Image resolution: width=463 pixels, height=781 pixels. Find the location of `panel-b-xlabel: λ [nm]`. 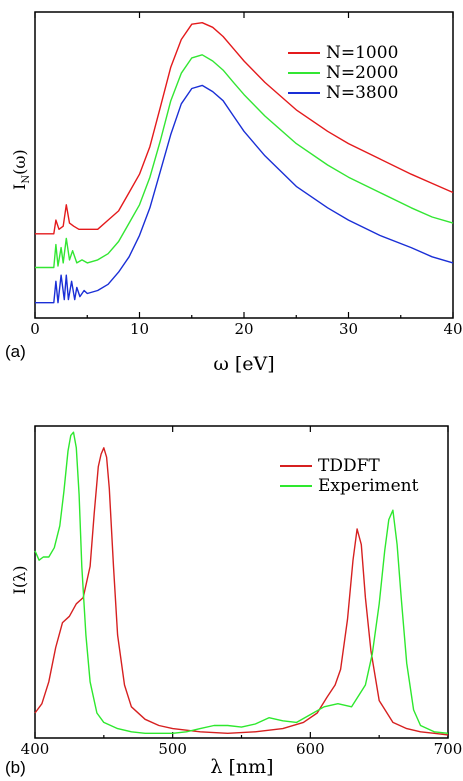

panel-b-xlabel: λ [nm] is located at coordinates (241, 767).